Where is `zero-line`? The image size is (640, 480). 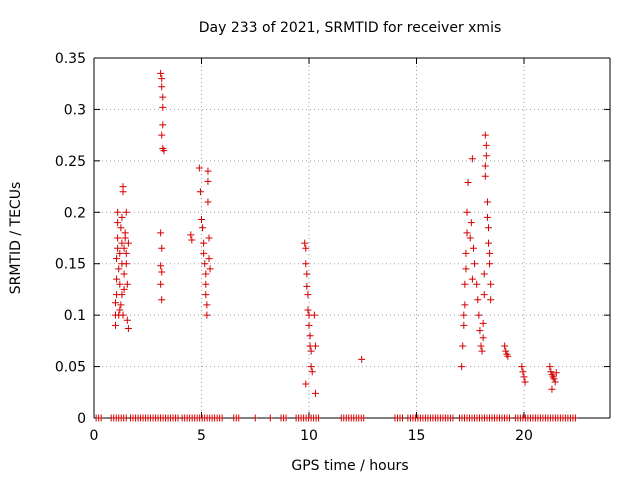
zero-line is located at coordinates (336, 418).